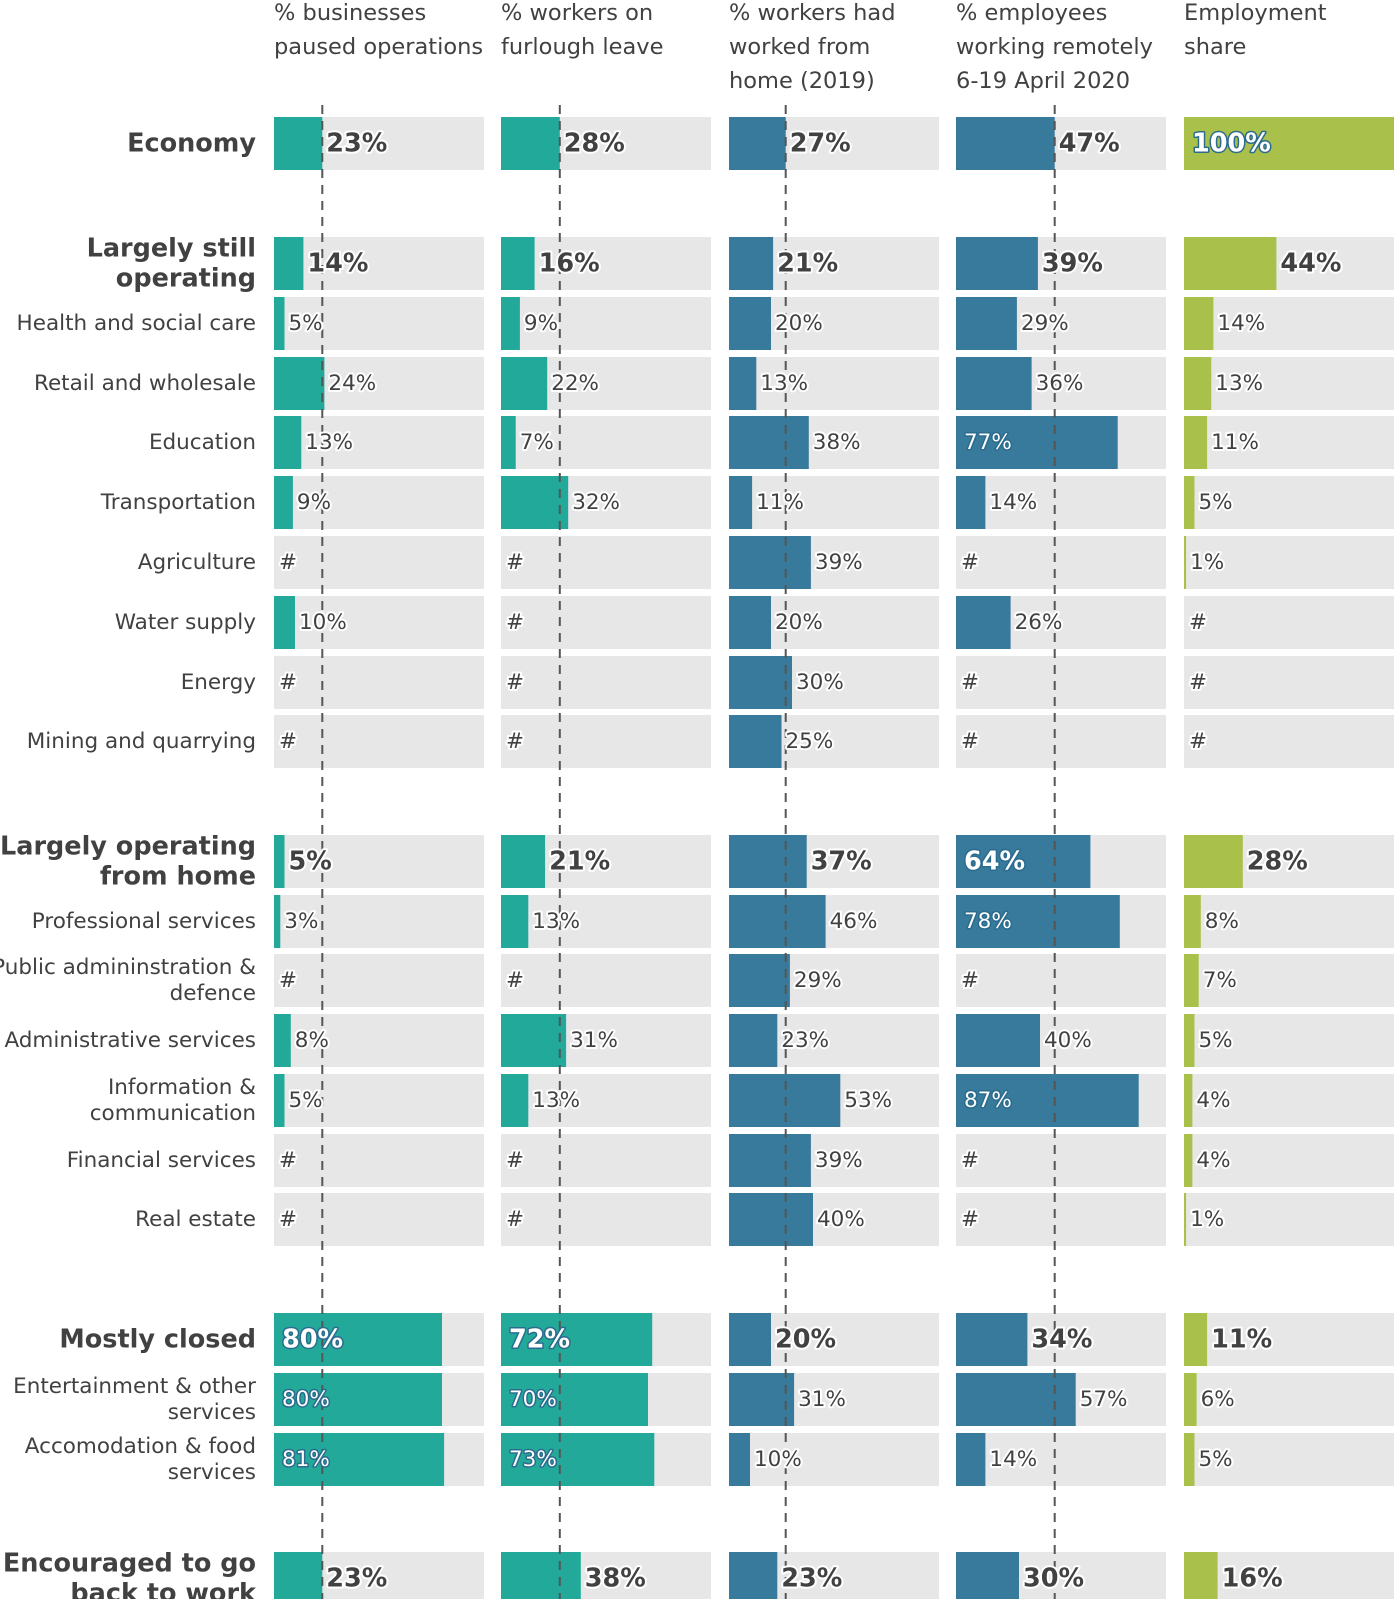 The image size is (1394, 1599). Describe the element at coordinates (1255, 13) in the screenshot. I see `column-header-5-line-1: Employment` at that location.